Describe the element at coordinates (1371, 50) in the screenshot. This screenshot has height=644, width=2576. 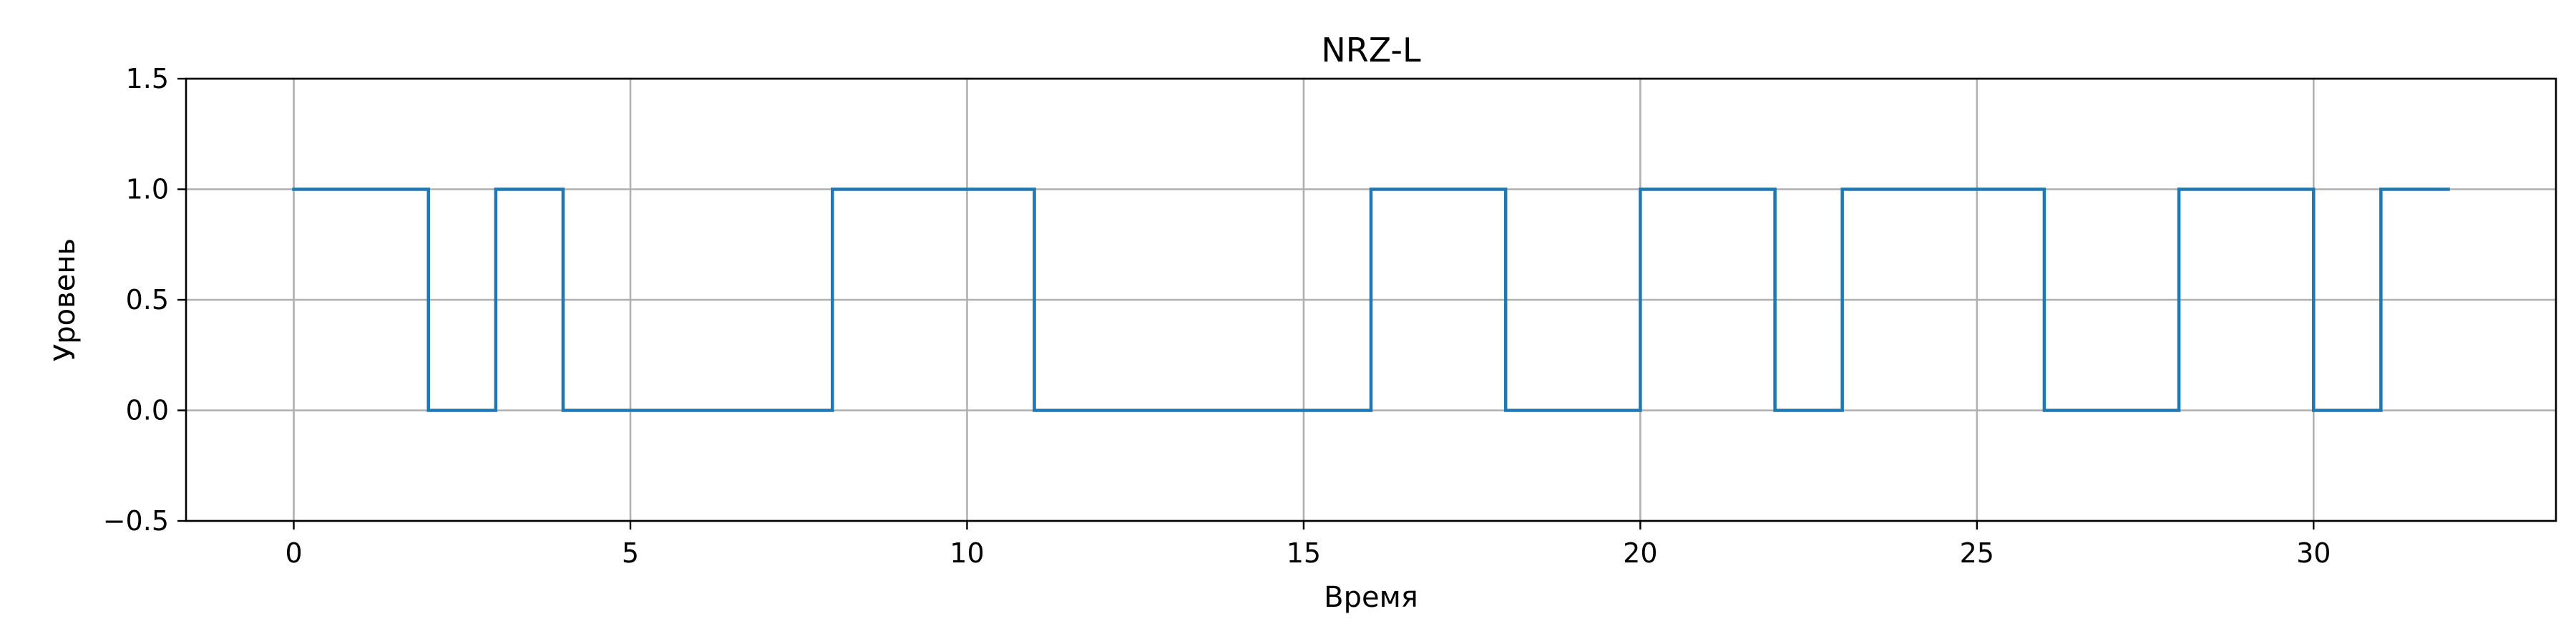
I see `chart-title: NRZ-L` at that location.